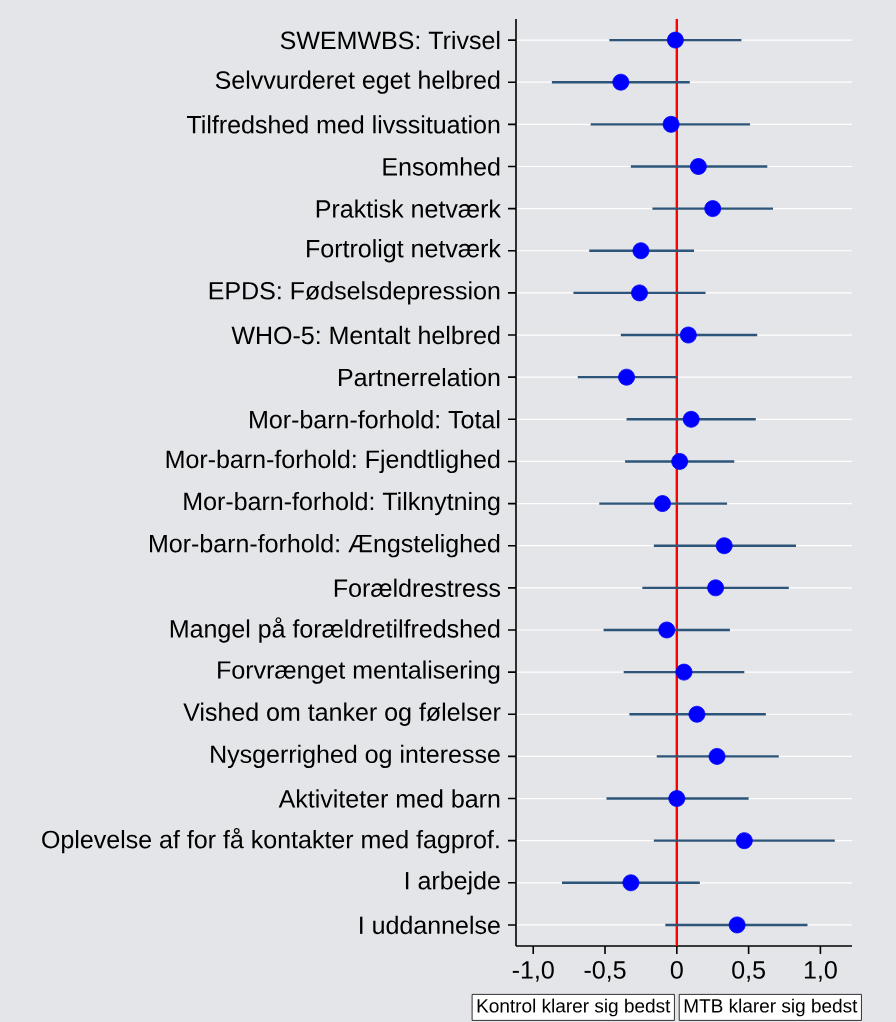 This screenshot has height=1022, width=896. I want to click on y-tick-label: SWEMWBS: Trivsel, so click(390, 40).